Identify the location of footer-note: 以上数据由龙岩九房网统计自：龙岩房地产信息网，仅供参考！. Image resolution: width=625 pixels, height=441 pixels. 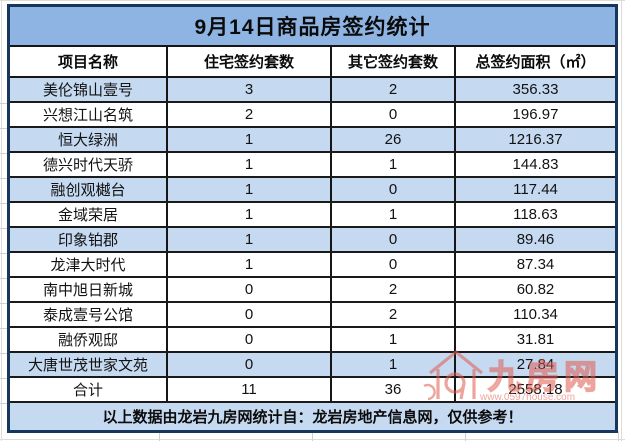
(312, 416).